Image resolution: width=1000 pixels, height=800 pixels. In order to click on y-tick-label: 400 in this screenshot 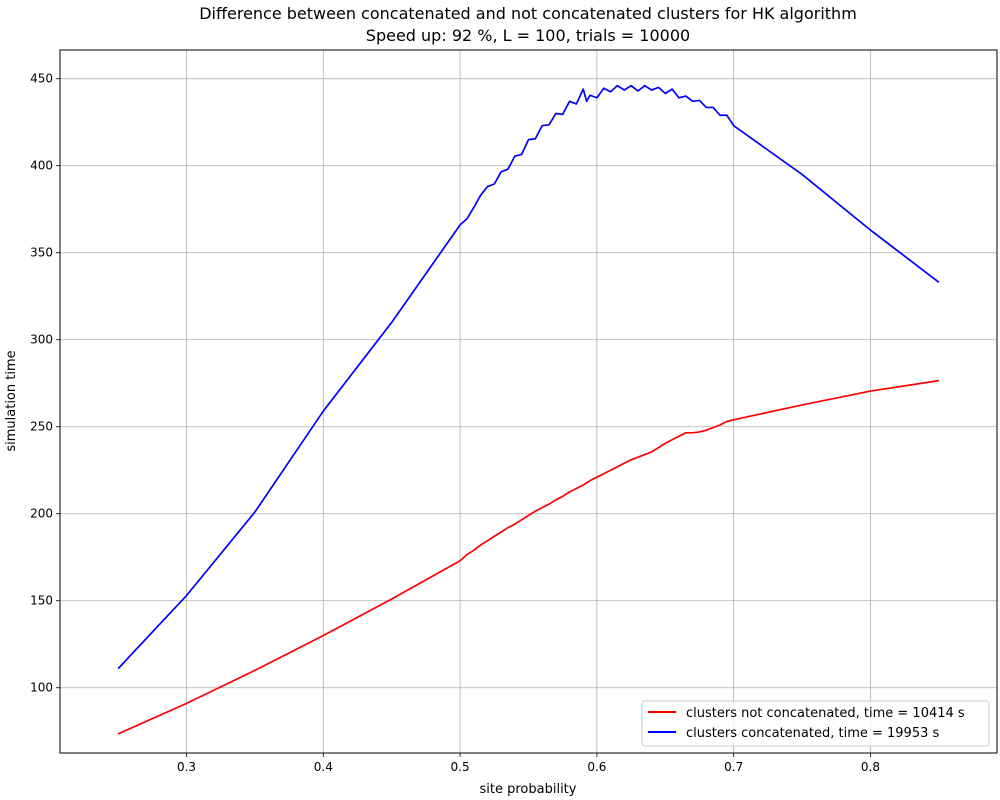, I will do `click(41, 166)`.